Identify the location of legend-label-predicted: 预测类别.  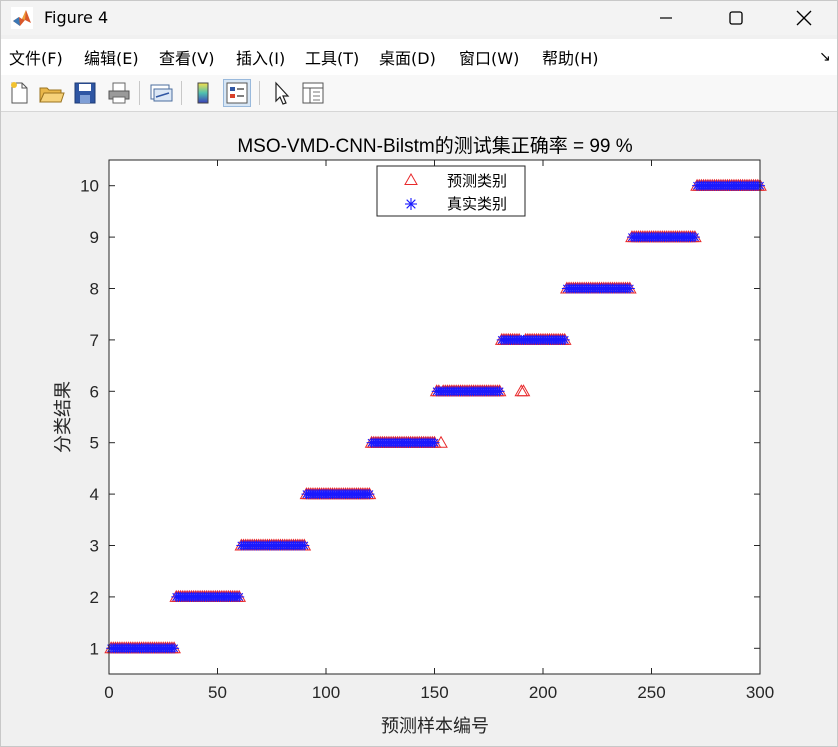
(477, 181).